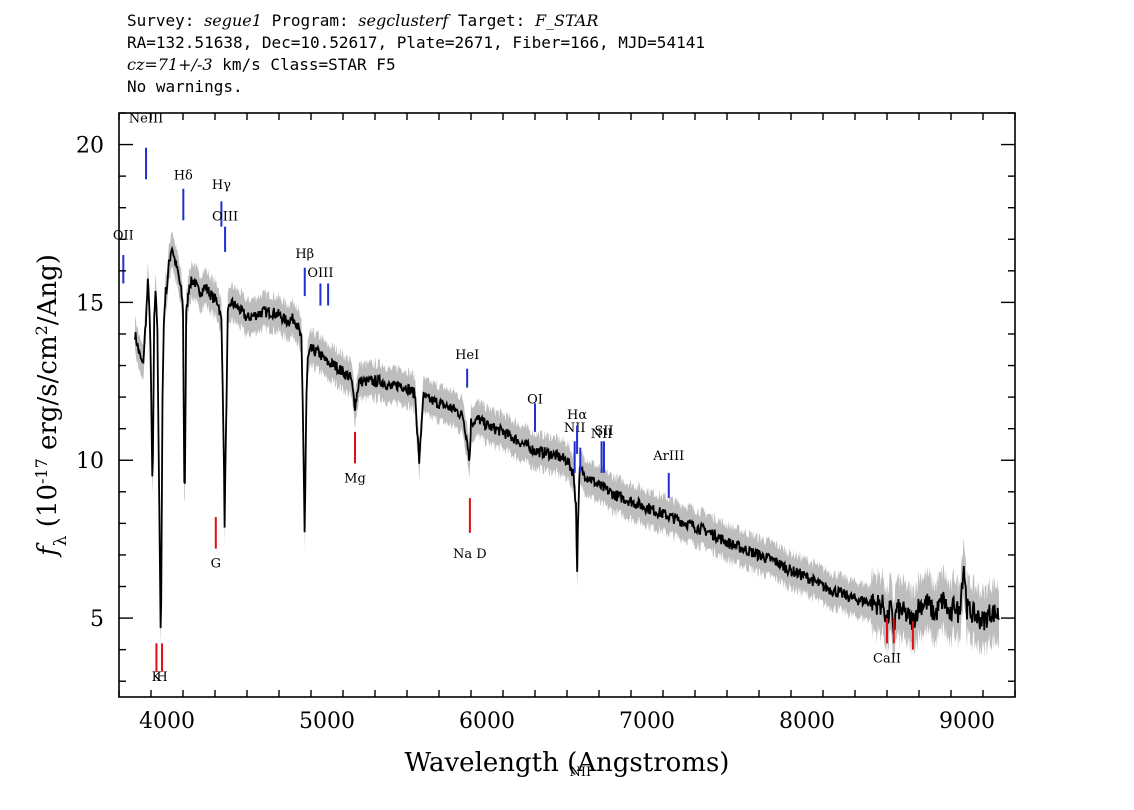 This screenshot has height=810, width=1134. Describe the element at coordinates (221, 185) in the screenshot. I see `line-label-hγ: Hγ` at that location.